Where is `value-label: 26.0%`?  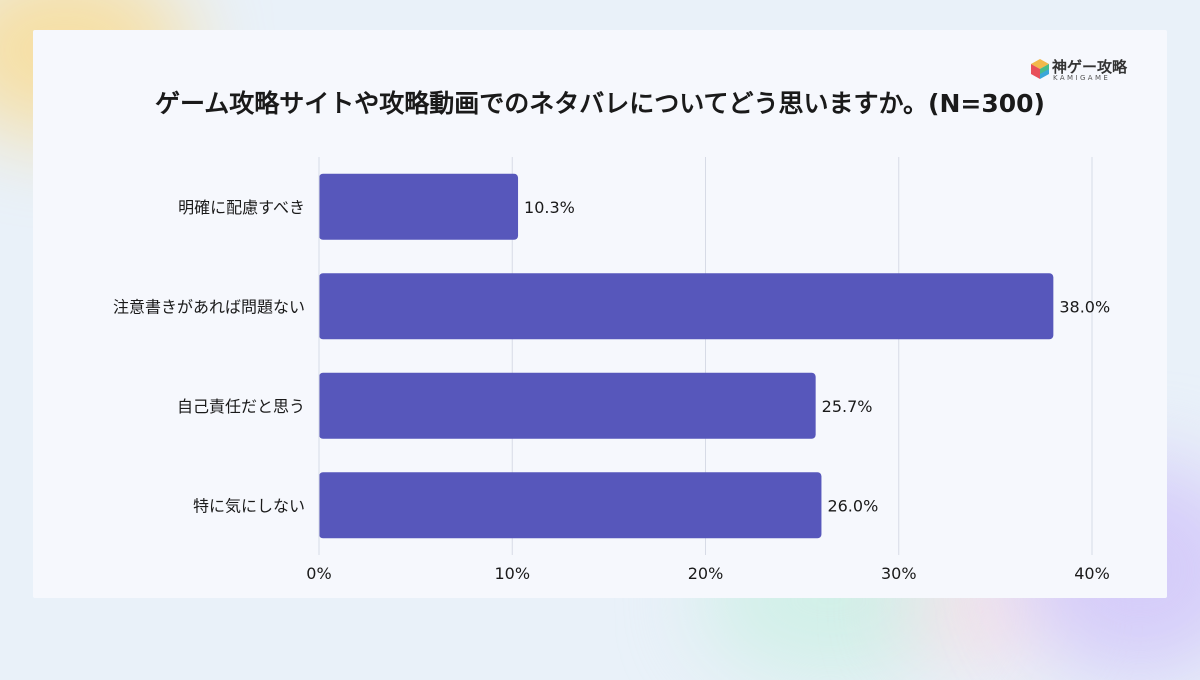 value-label: 26.0% is located at coordinates (852, 505).